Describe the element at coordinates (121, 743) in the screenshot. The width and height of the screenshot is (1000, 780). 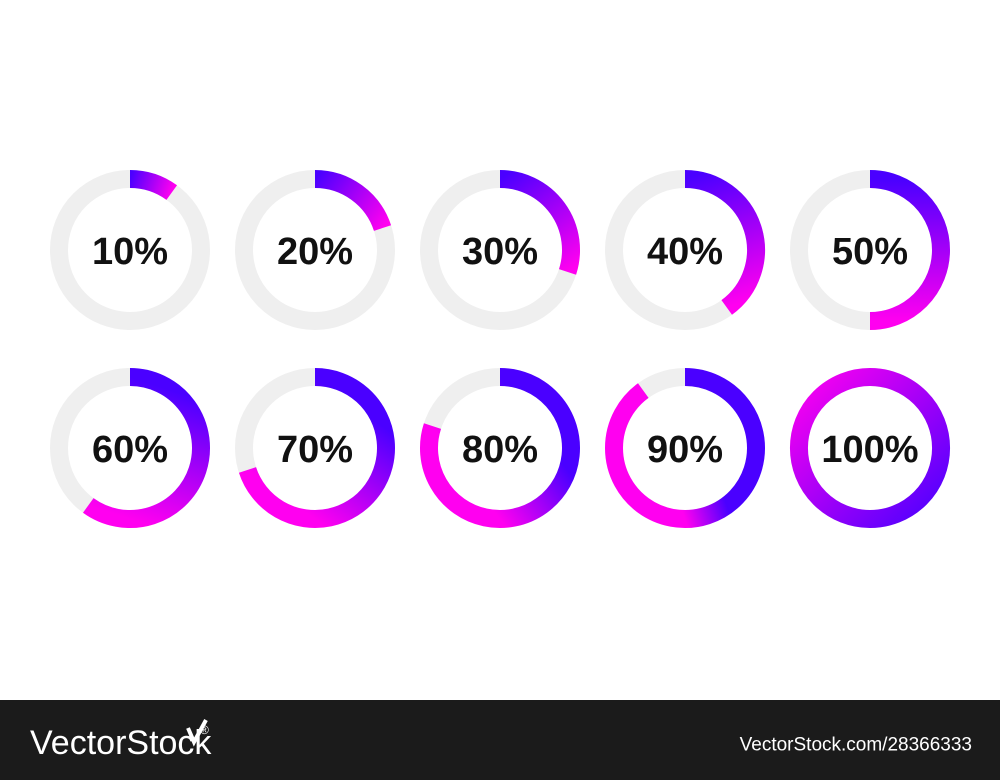
I see `footer-brand: VectorStock` at that location.